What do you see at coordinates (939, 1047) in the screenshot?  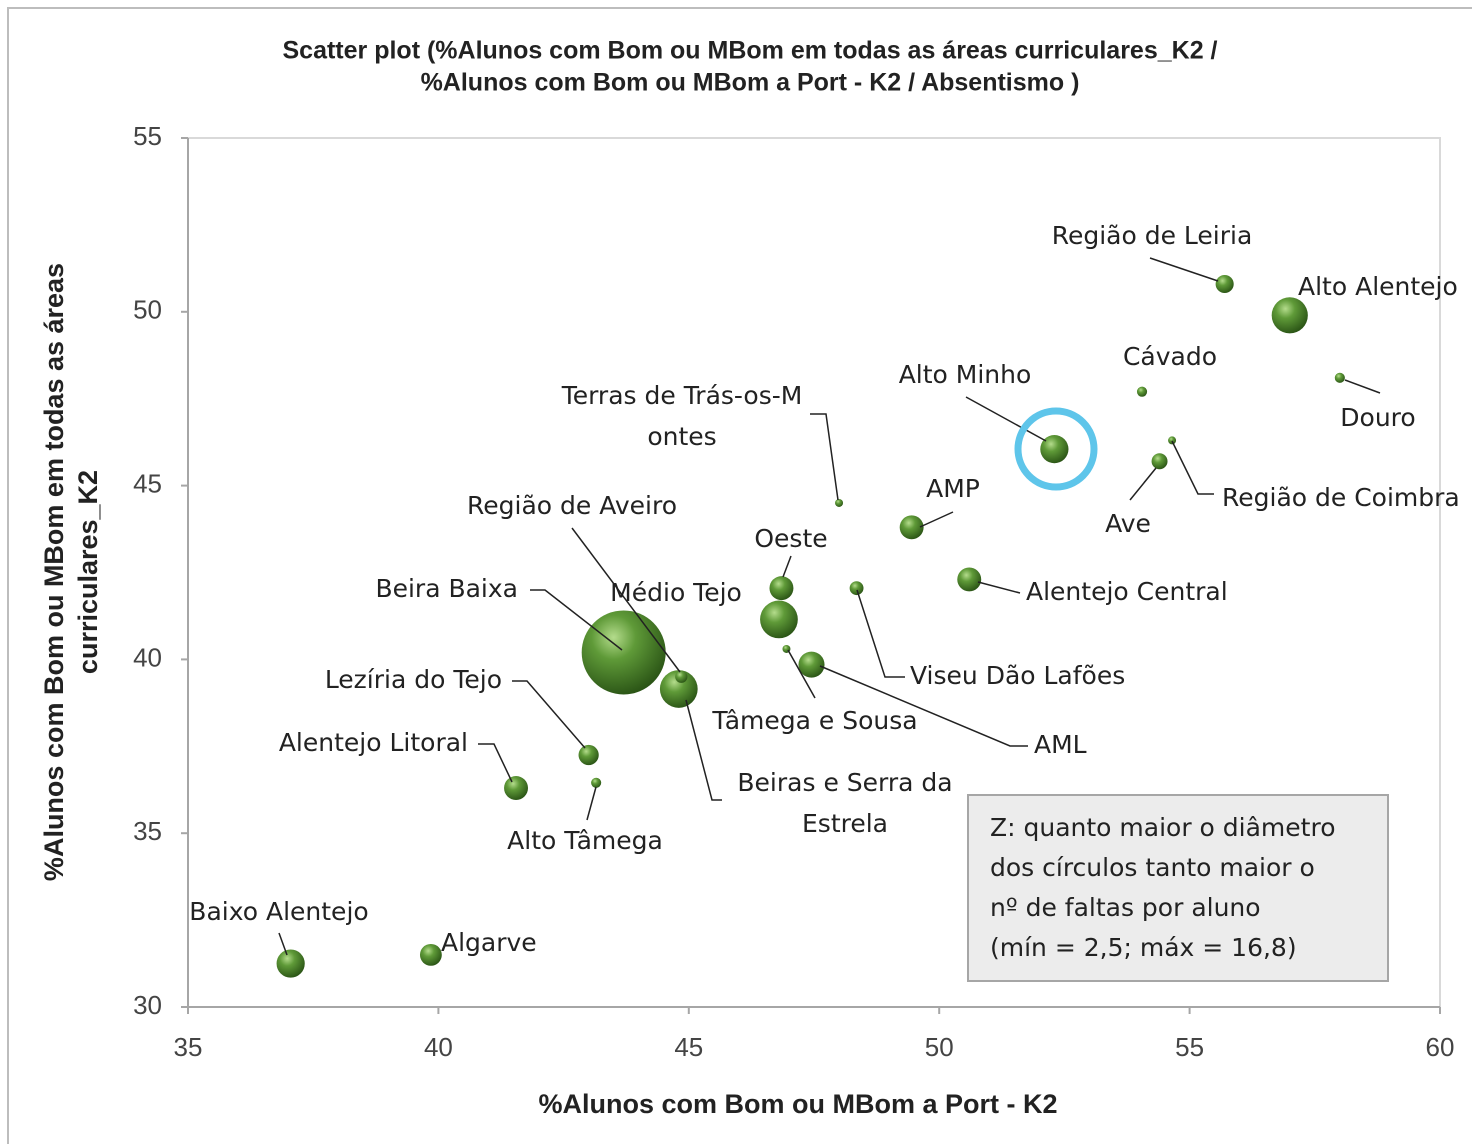 I see `x-tick-label: 50` at bounding box center [939, 1047].